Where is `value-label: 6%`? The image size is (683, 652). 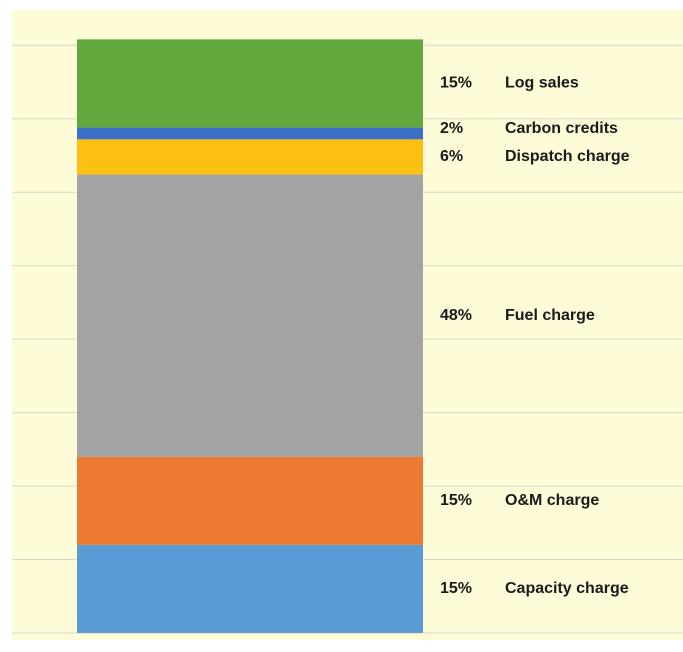 value-label: 6% is located at coordinates (451, 156).